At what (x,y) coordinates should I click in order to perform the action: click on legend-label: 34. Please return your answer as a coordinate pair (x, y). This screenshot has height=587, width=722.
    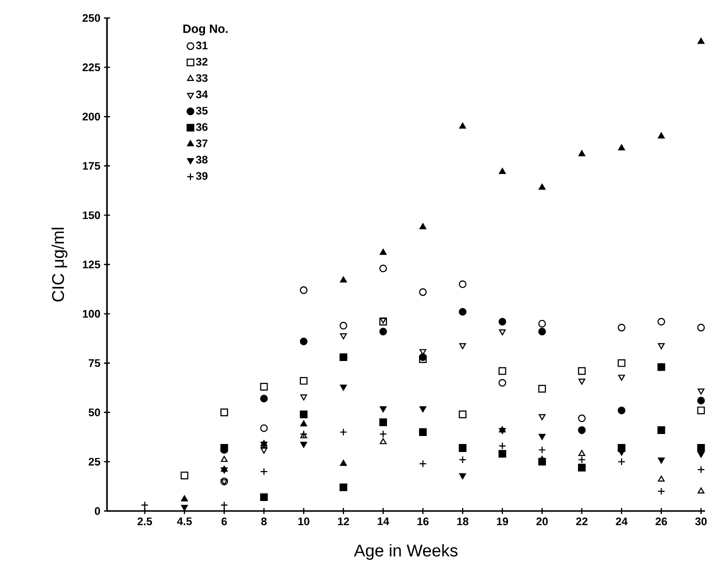
    Looking at the image, I should click on (202, 94).